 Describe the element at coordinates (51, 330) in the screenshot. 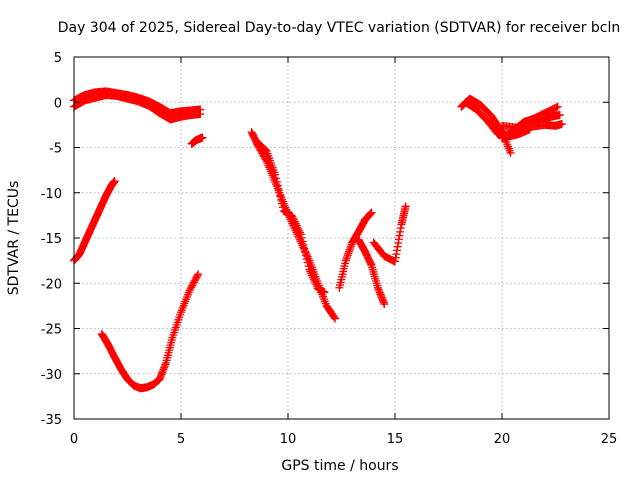

I see `y-tick-label: -25` at that location.